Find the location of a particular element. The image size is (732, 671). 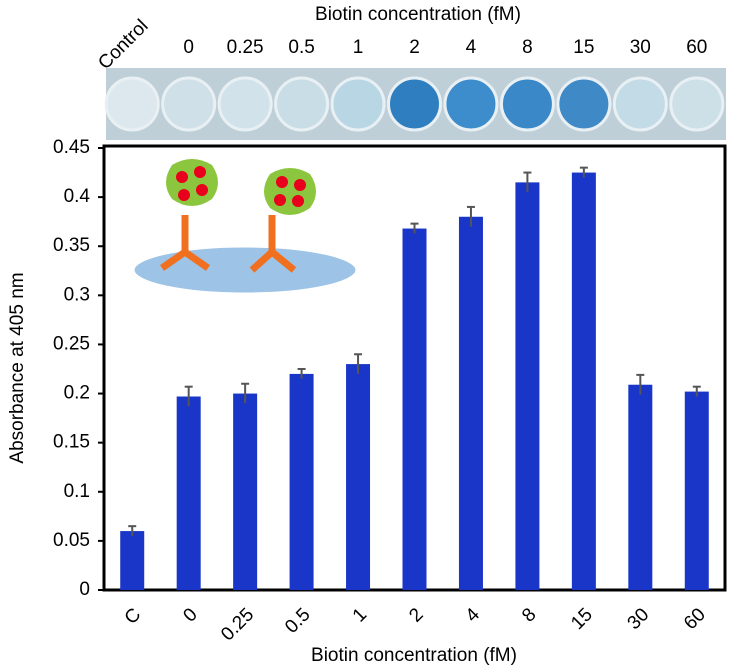

plate-label: 8 is located at coordinates (527, 47).